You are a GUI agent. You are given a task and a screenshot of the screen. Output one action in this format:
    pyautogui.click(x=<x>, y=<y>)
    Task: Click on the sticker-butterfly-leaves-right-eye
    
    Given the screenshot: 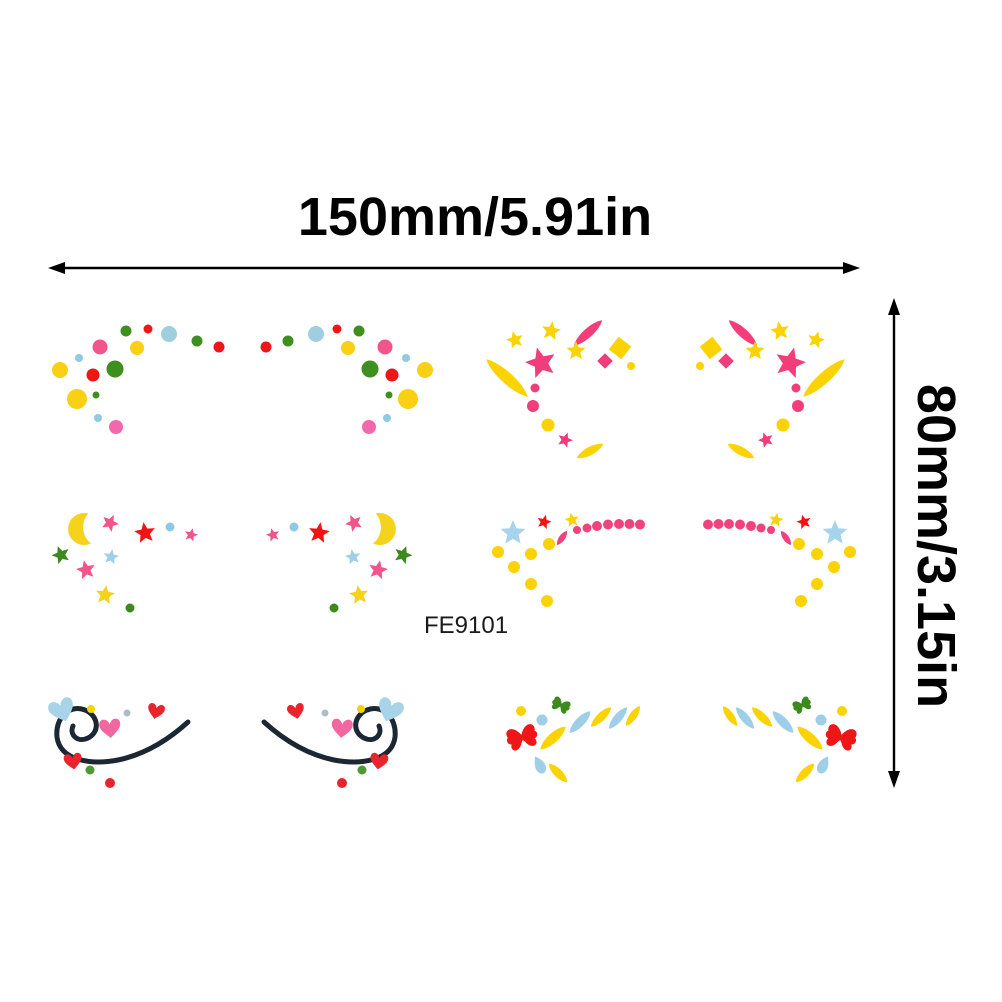 What is the action you would take?
    pyautogui.click(x=790, y=739)
    